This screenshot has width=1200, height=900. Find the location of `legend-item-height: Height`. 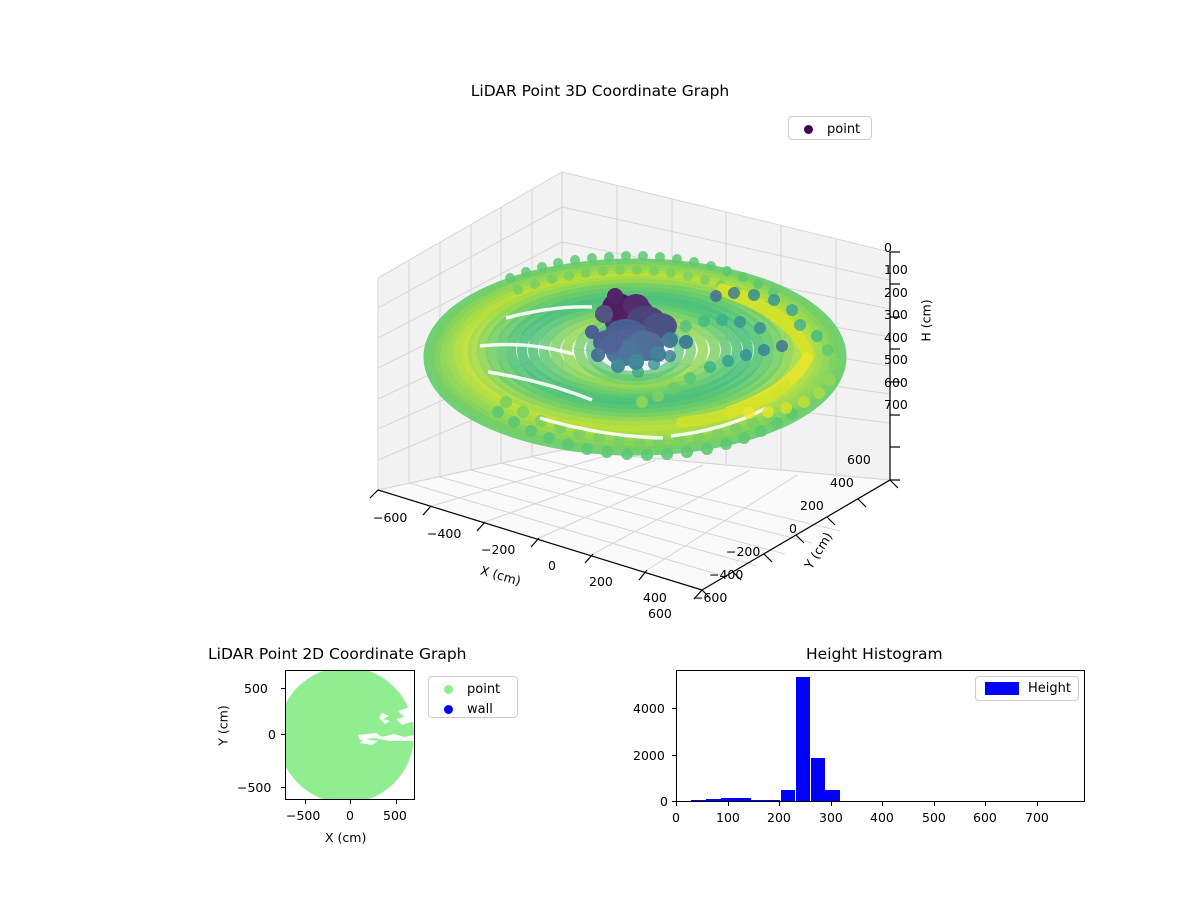

legend-item-height: Height is located at coordinates (1027, 688).